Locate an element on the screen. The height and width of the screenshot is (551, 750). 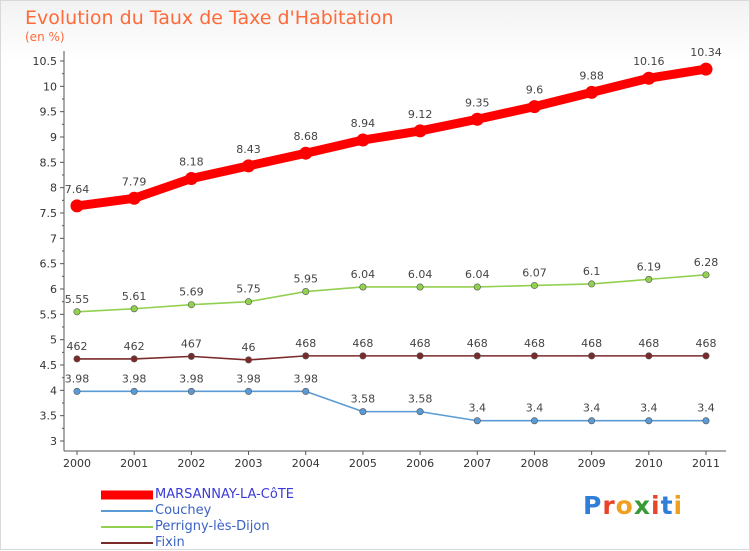
data-label: 7.64 is located at coordinates (77, 189).